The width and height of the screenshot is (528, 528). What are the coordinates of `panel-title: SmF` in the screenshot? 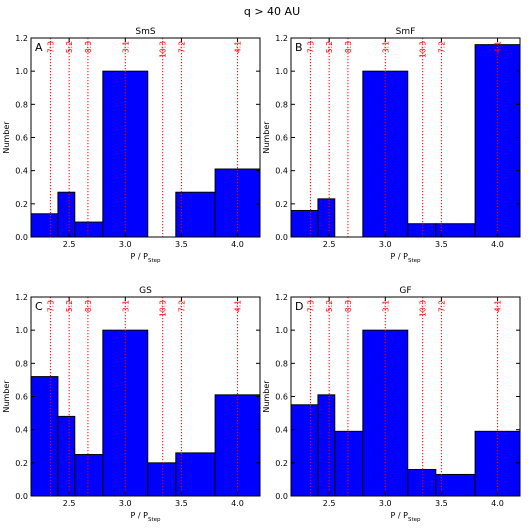 It's located at (406, 32).